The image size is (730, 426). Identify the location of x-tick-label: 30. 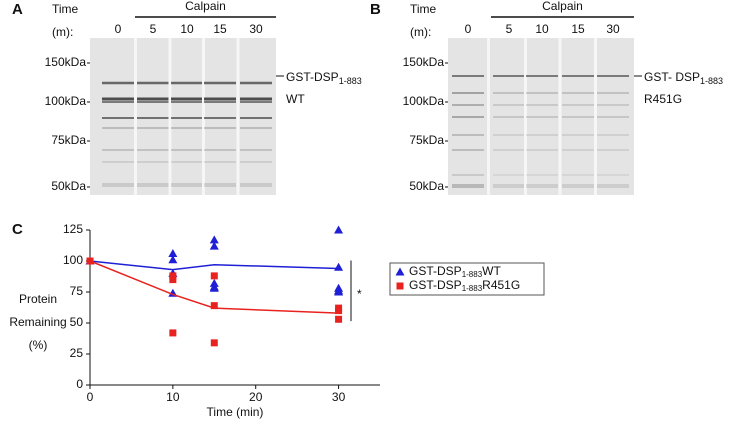
(339, 397).